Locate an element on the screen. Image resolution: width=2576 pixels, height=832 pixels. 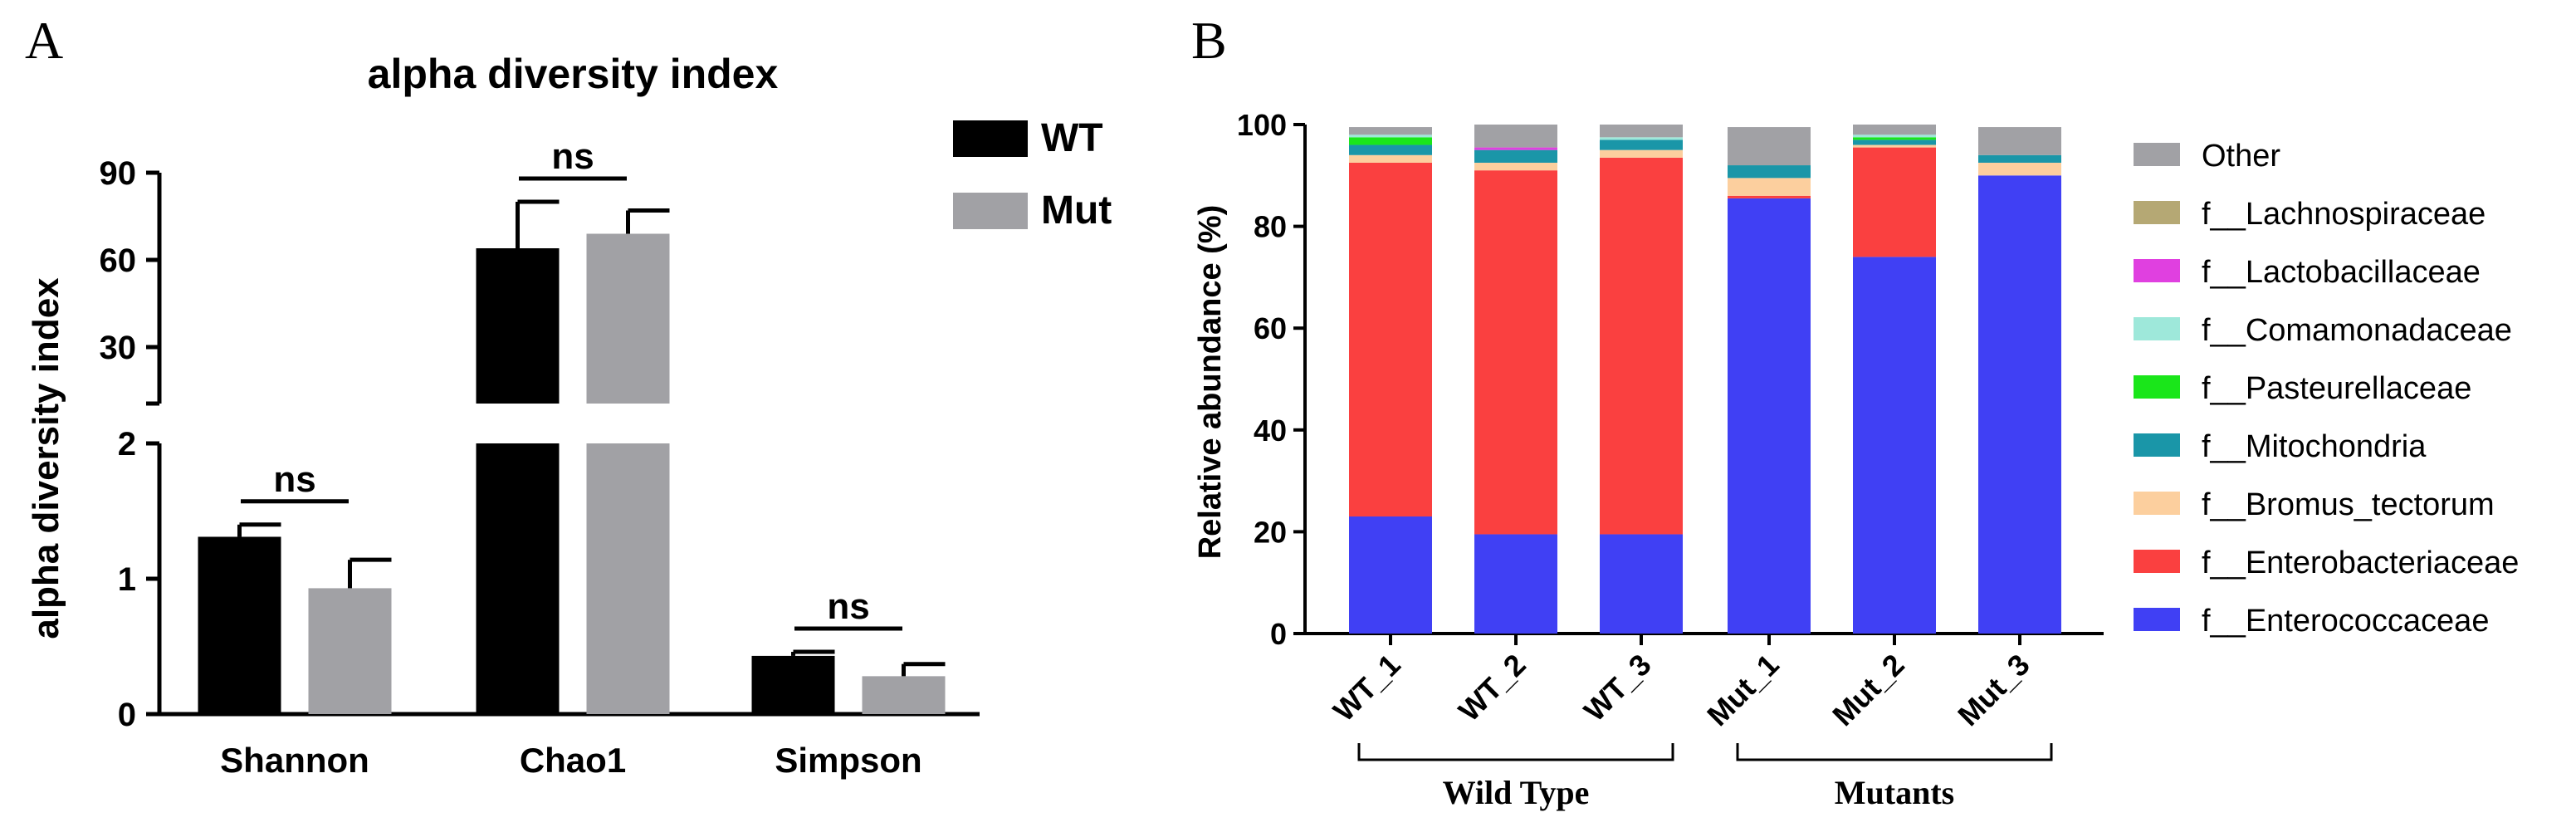
y-tick-label-30: 30 is located at coordinates (118, 348).